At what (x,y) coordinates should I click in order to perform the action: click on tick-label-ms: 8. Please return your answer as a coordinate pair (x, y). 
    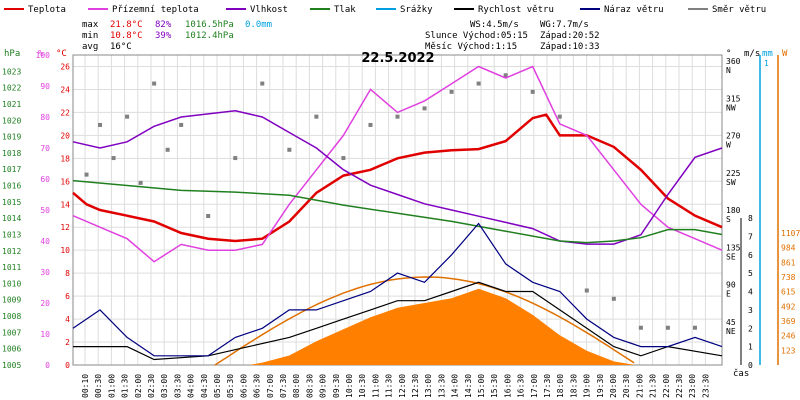
    Looking at the image, I should click on (750, 218).